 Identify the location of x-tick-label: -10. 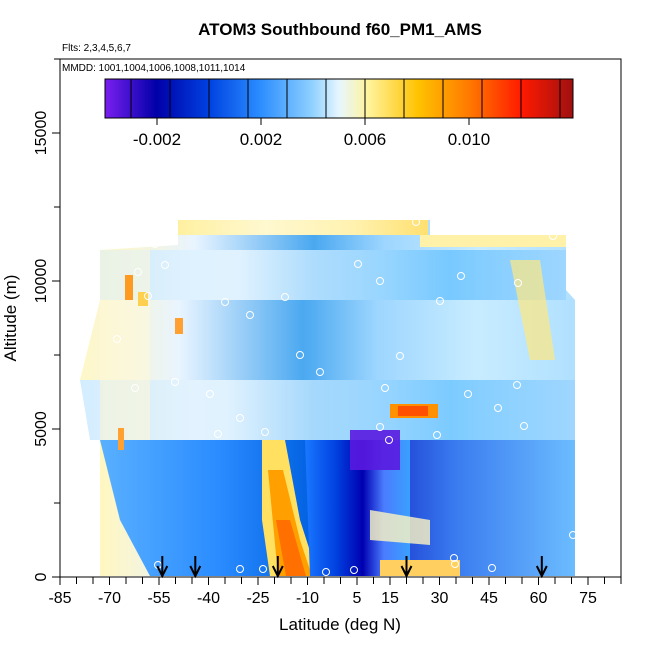
(307, 598).